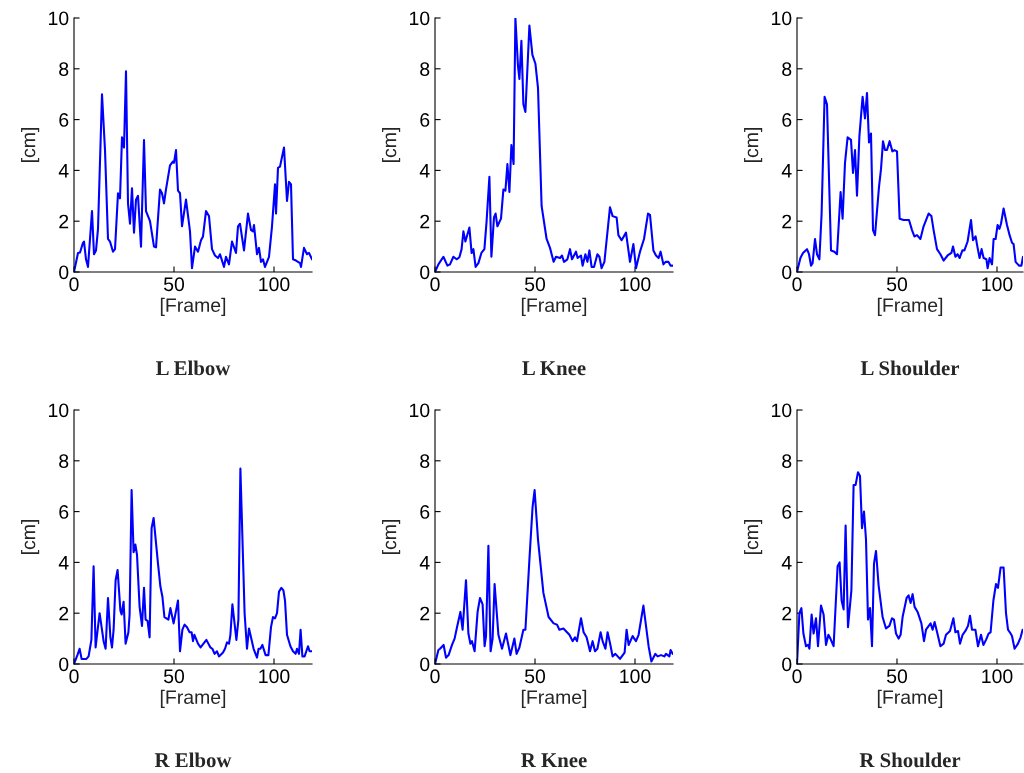  I want to click on text: R Elbow, so click(193, 760).